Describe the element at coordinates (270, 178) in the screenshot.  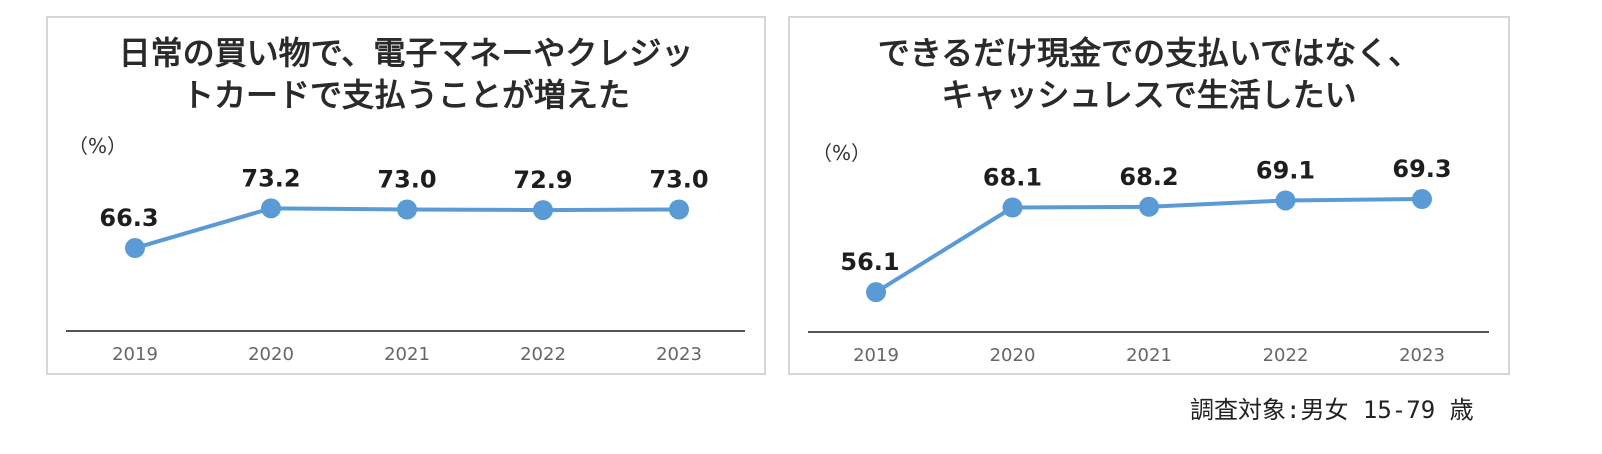
I see `data-label: 73.2` at that location.